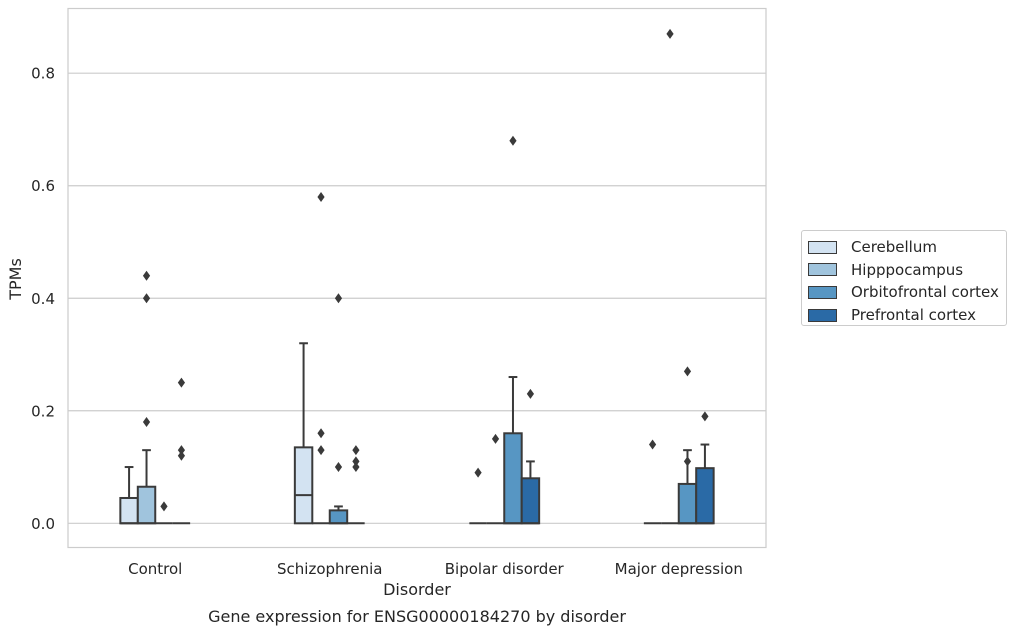 The height and width of the screenshot is (634, 1018). I want to click on y-tick-label: 0.0, so click(43, 524).